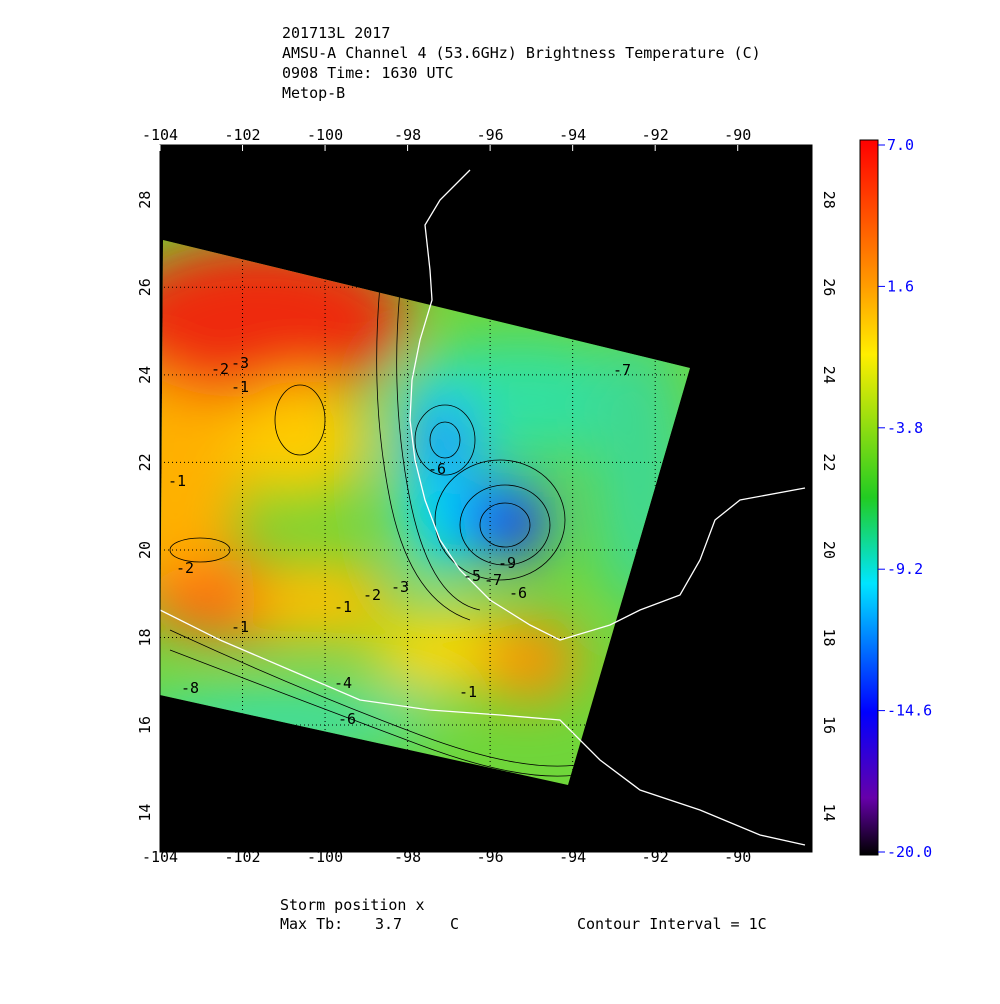  I want to click on max-tb-unit: C, so click(454, 924).